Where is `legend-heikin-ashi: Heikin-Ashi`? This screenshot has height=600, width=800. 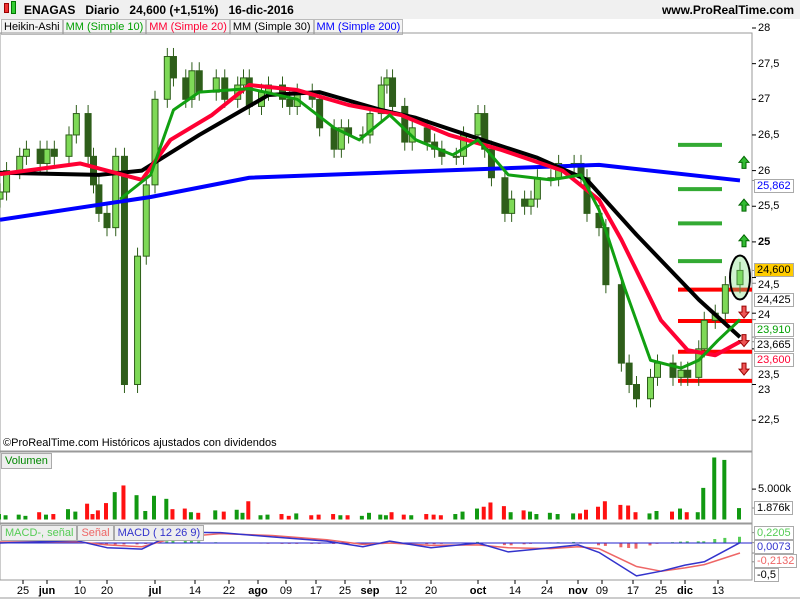
legend-heikin-ashi: Heikin-Ashi is located at coordinates (32, 27).